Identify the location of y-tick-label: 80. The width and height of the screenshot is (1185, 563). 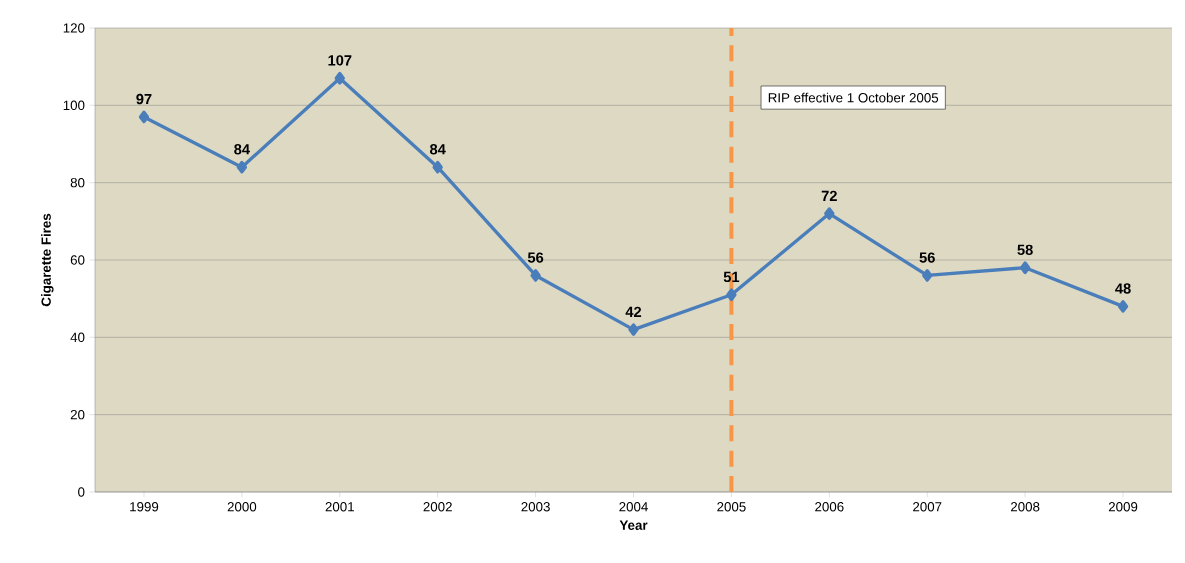
(77, 182).